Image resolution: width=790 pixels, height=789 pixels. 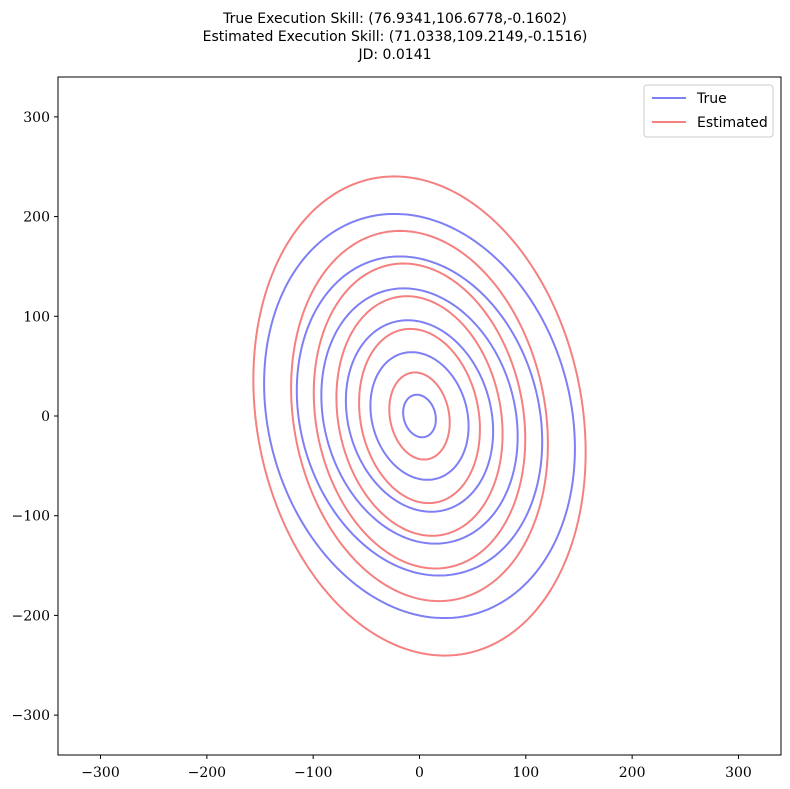 I want to click on y-tick-label: 0, so click(x=45, y=417).